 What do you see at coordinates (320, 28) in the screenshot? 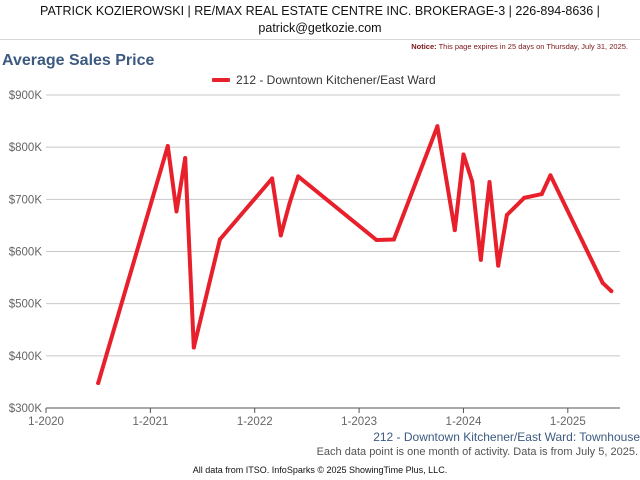
I see `agent-email: patrick@getkozie.com` at bounding box center [320, 28].